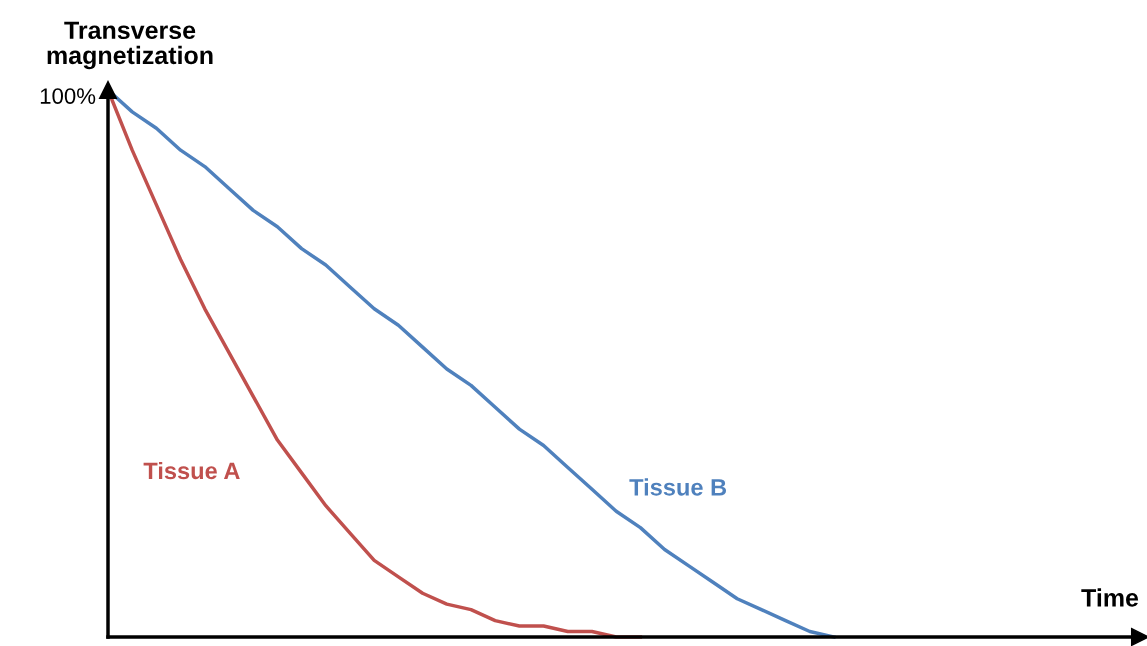  Describe the element at coordinates (1110, 597) in the screenshot. I see `text: Time` at that location.